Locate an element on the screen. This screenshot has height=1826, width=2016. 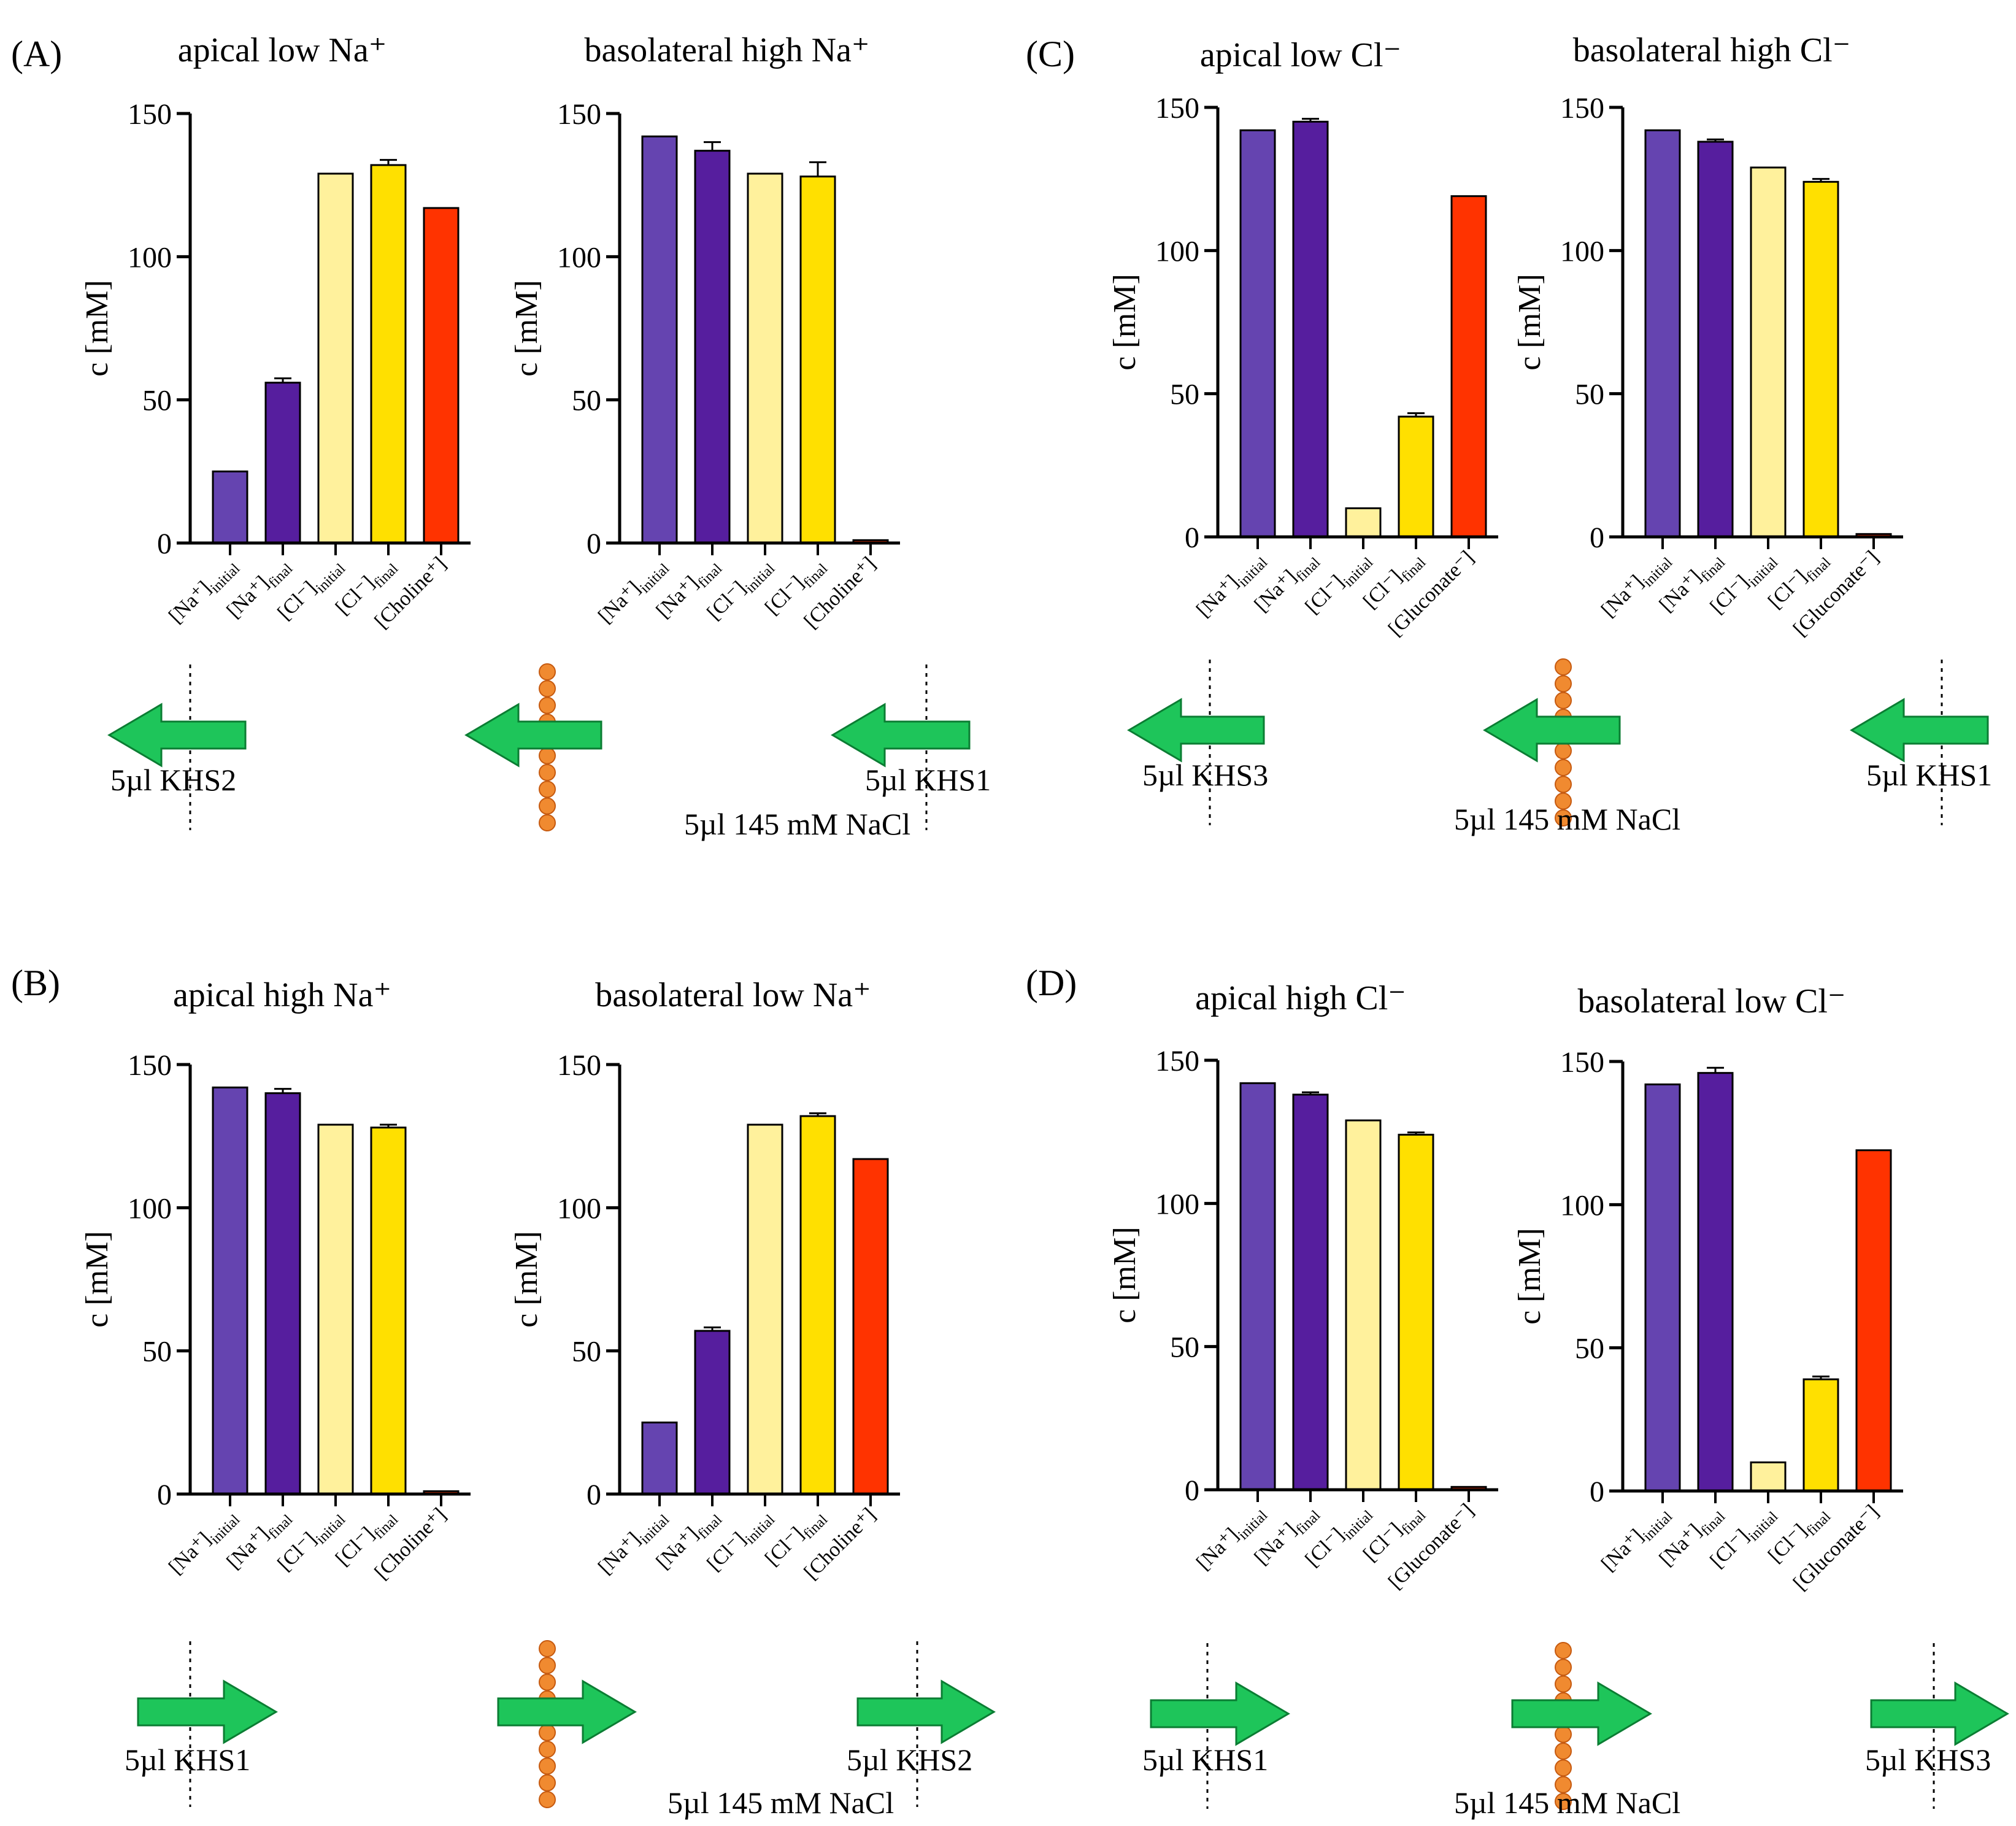
chart-title: apical high Cl⁻ is located at coordinates (1300, 998).